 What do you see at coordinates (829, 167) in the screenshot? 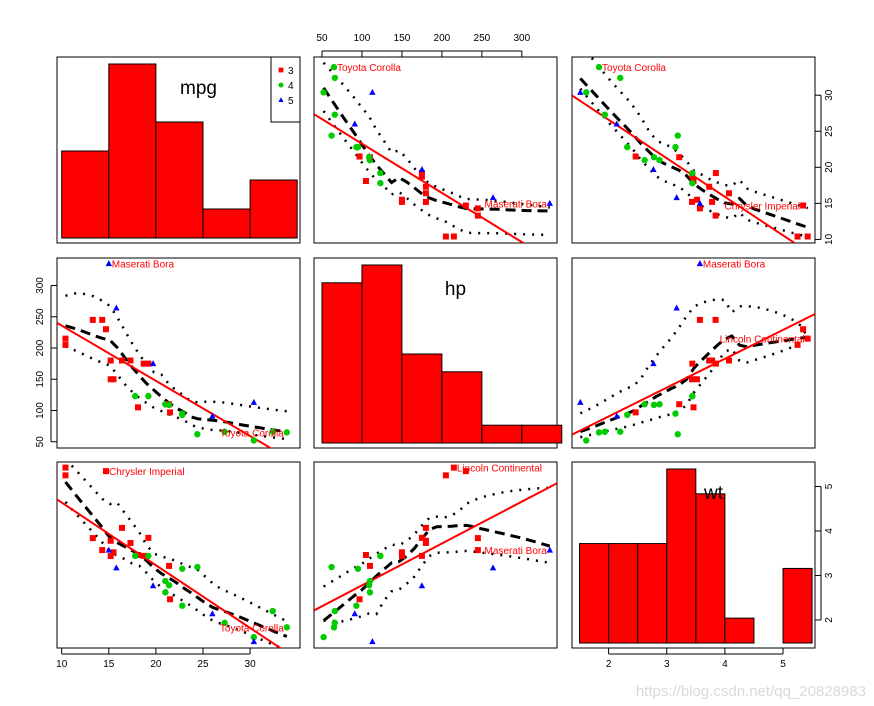
I see `tick-label-mpg-right: 20` at bounding box center [829, 167].